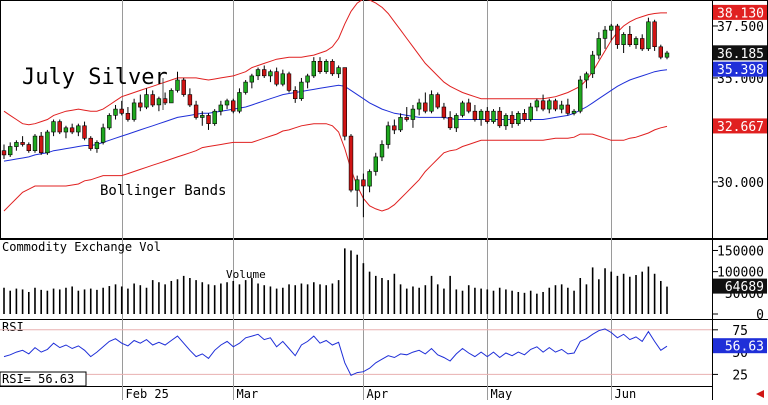  I want to click on rsi-last-box, so click(740, 346).